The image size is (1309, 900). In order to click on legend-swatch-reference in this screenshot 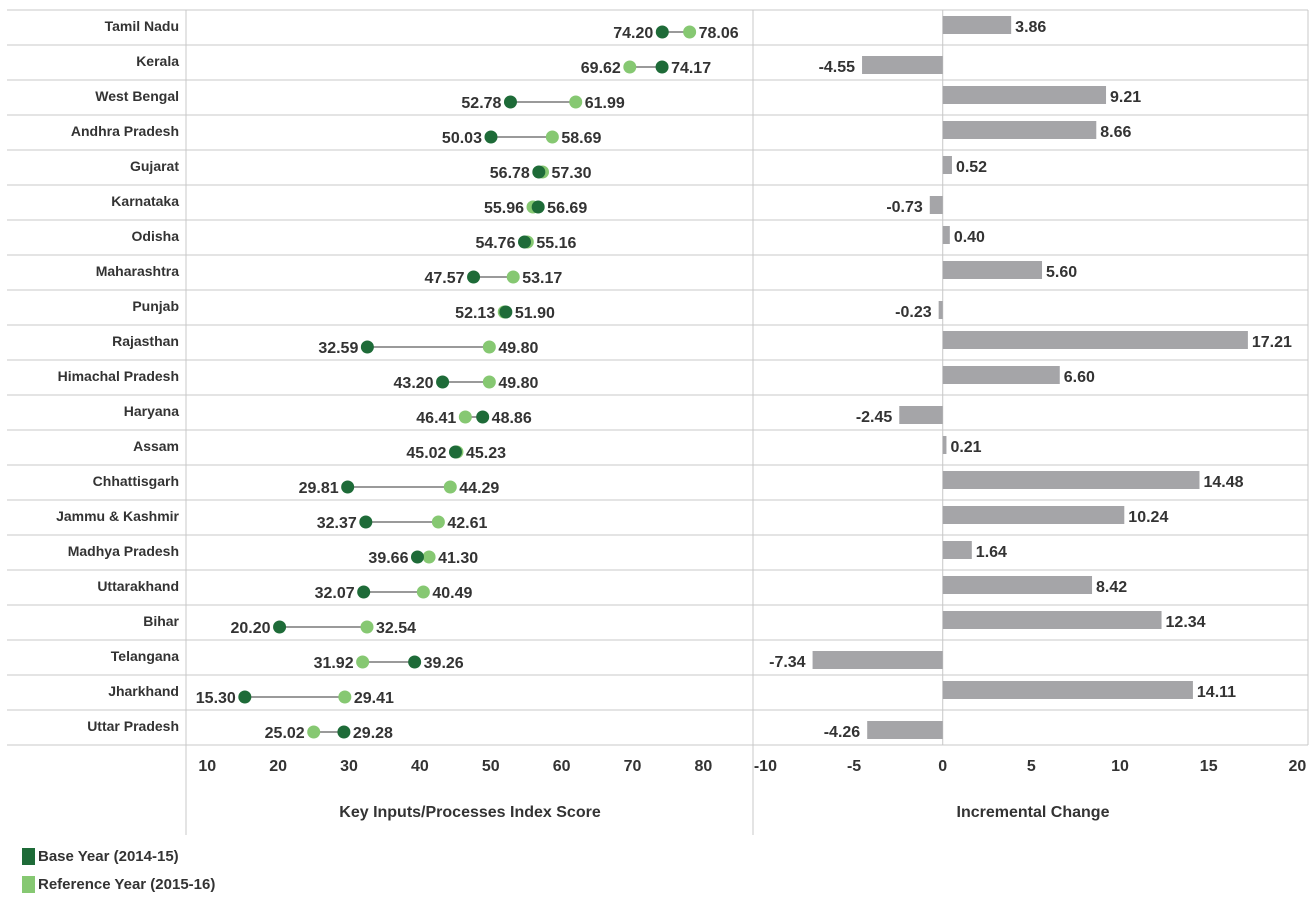, I will do `click(28, 884)`.